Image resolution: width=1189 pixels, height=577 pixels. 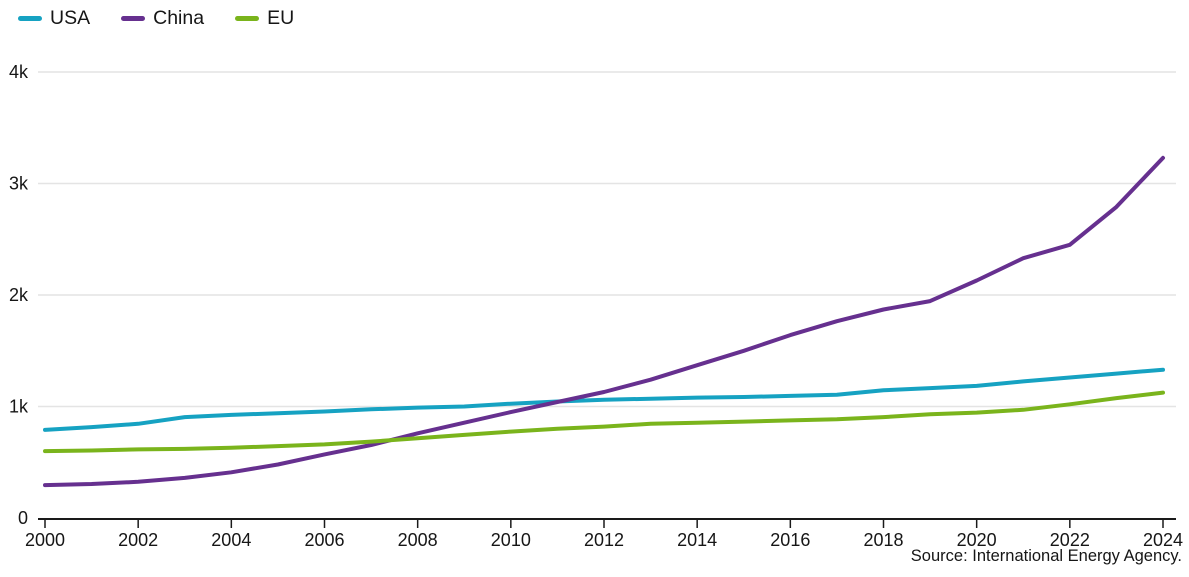 I want to click on x-axis-label-2006: 2006, so click(x=324, y=540).